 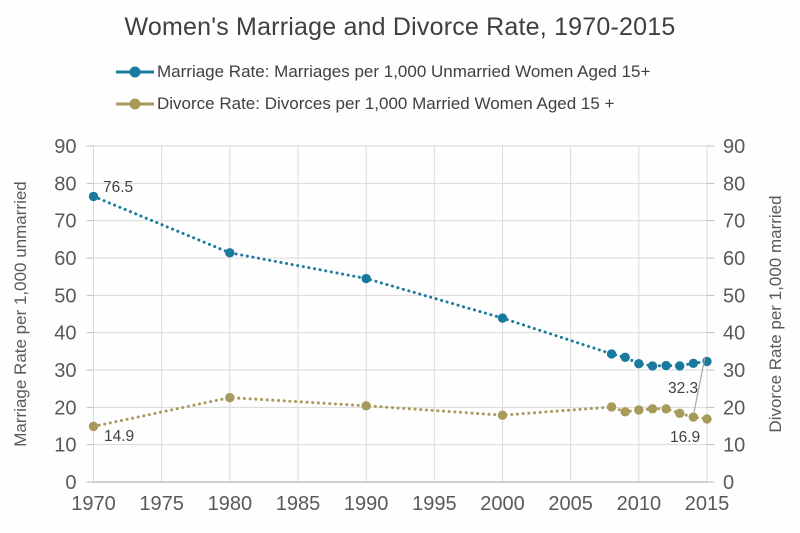 I want to click on svg-text: 32.3, so click(x=683, y=388).